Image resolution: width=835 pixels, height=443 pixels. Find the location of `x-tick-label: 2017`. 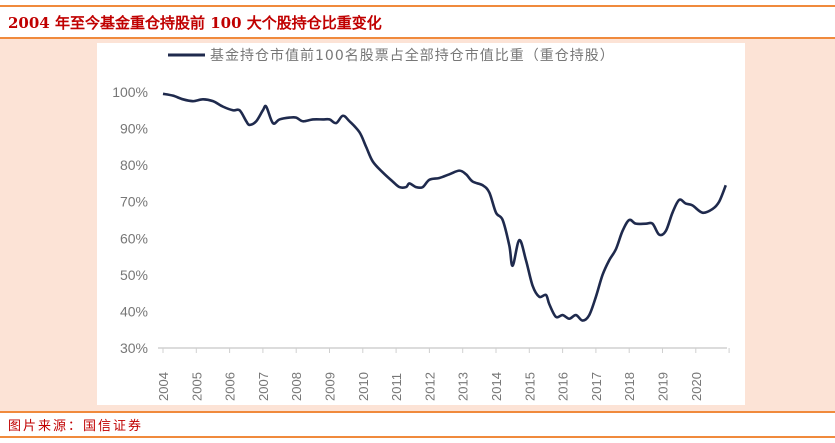

x-tick-label: 2017 is located at coordinates (596, 386).